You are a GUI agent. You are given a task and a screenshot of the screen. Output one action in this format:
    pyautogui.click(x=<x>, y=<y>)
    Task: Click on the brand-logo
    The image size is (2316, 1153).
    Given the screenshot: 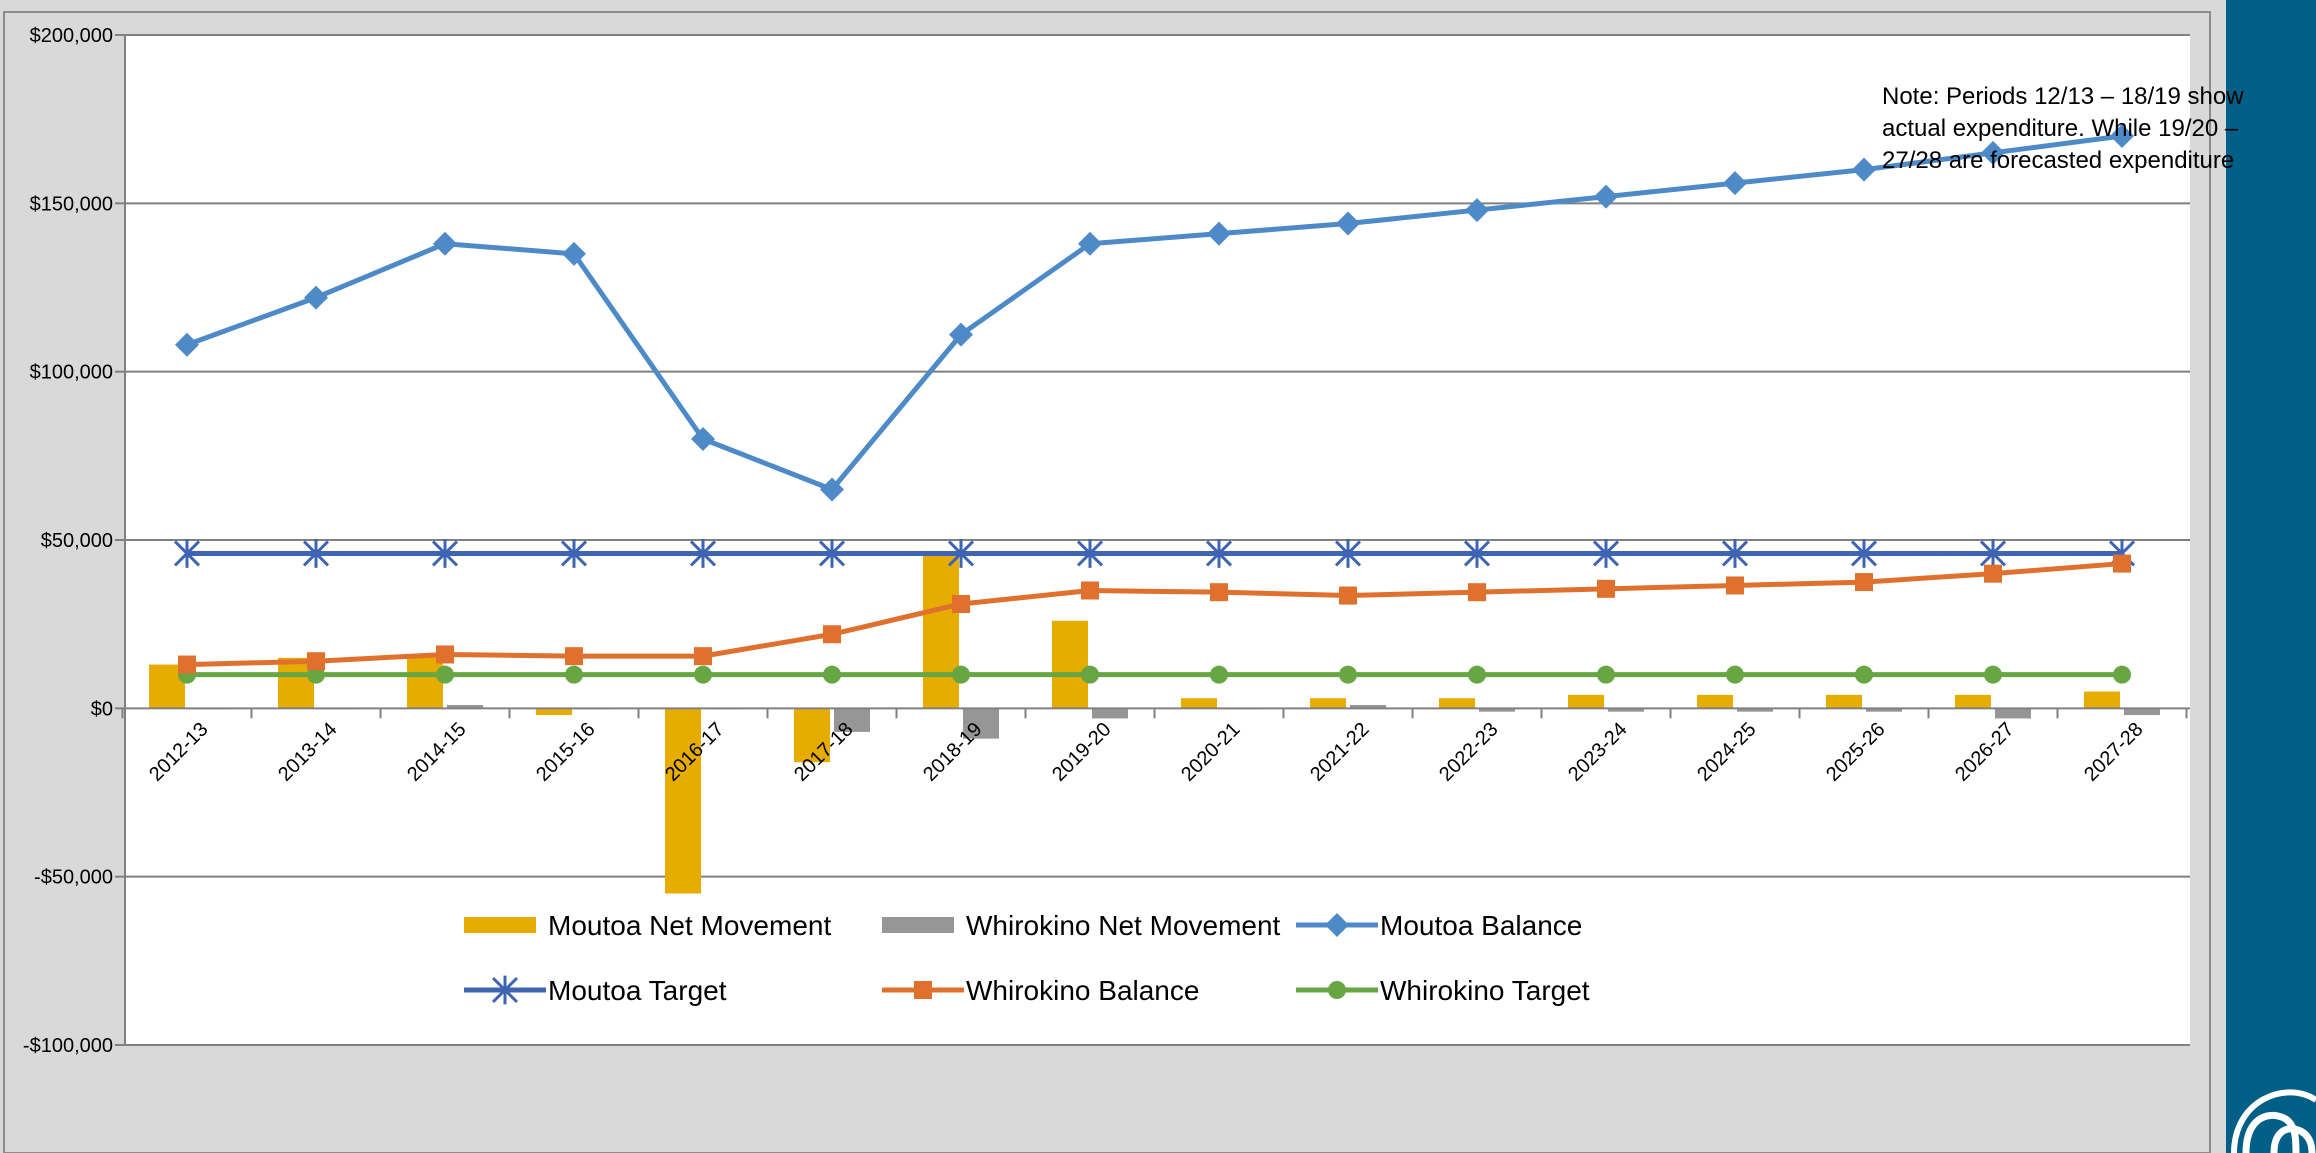 What is the action you would take?
    pyautogui.click(x=2273, y=1121)
    